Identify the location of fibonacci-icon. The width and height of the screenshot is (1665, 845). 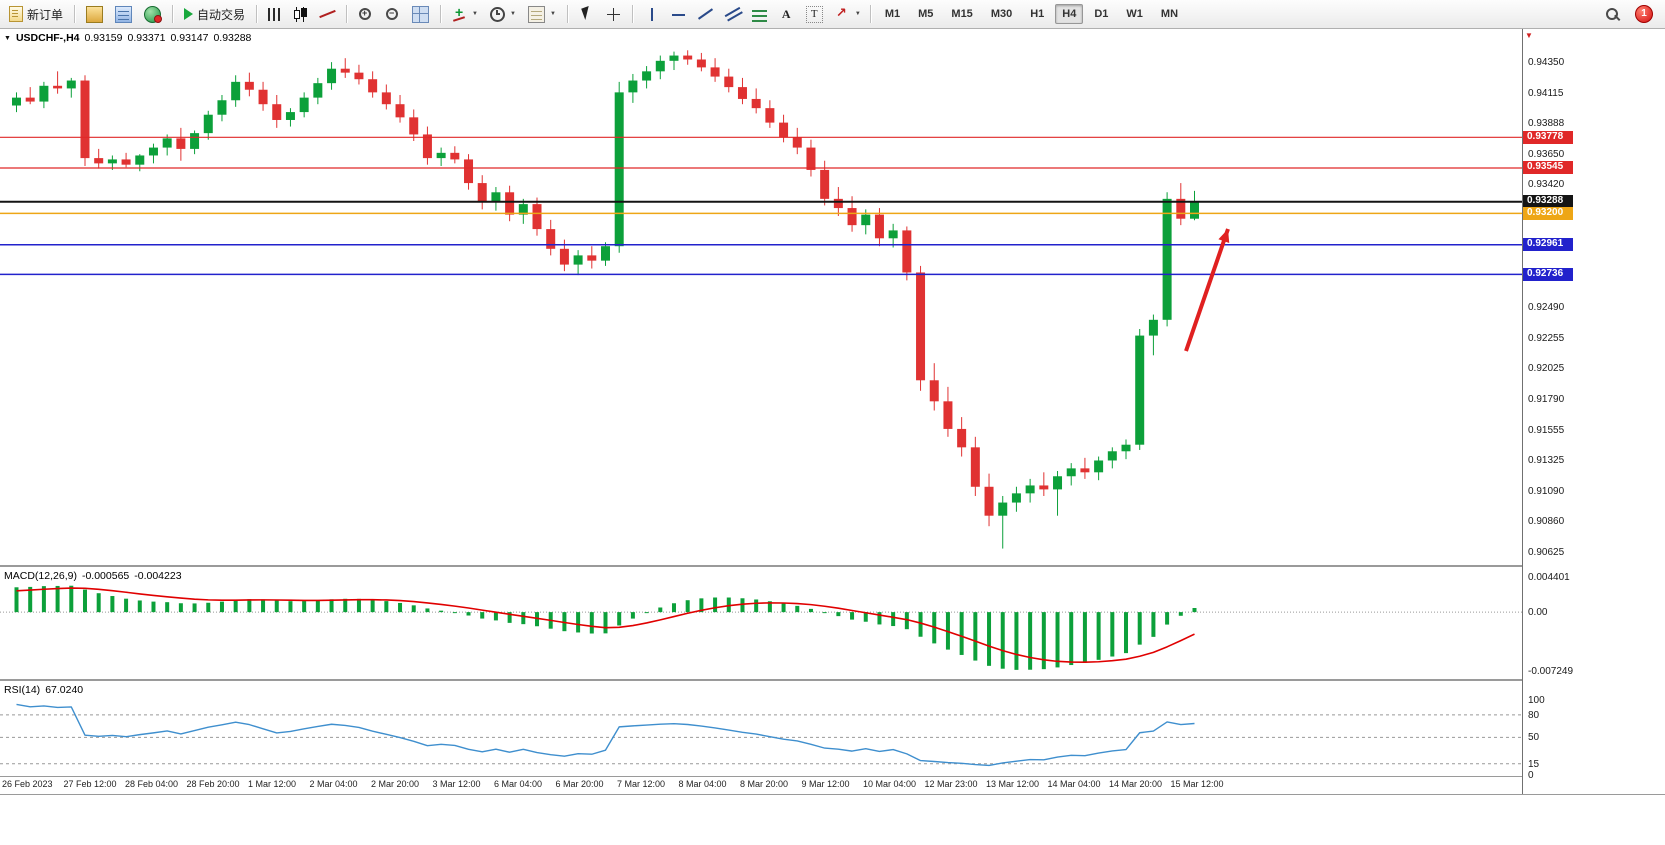
(759, 14).